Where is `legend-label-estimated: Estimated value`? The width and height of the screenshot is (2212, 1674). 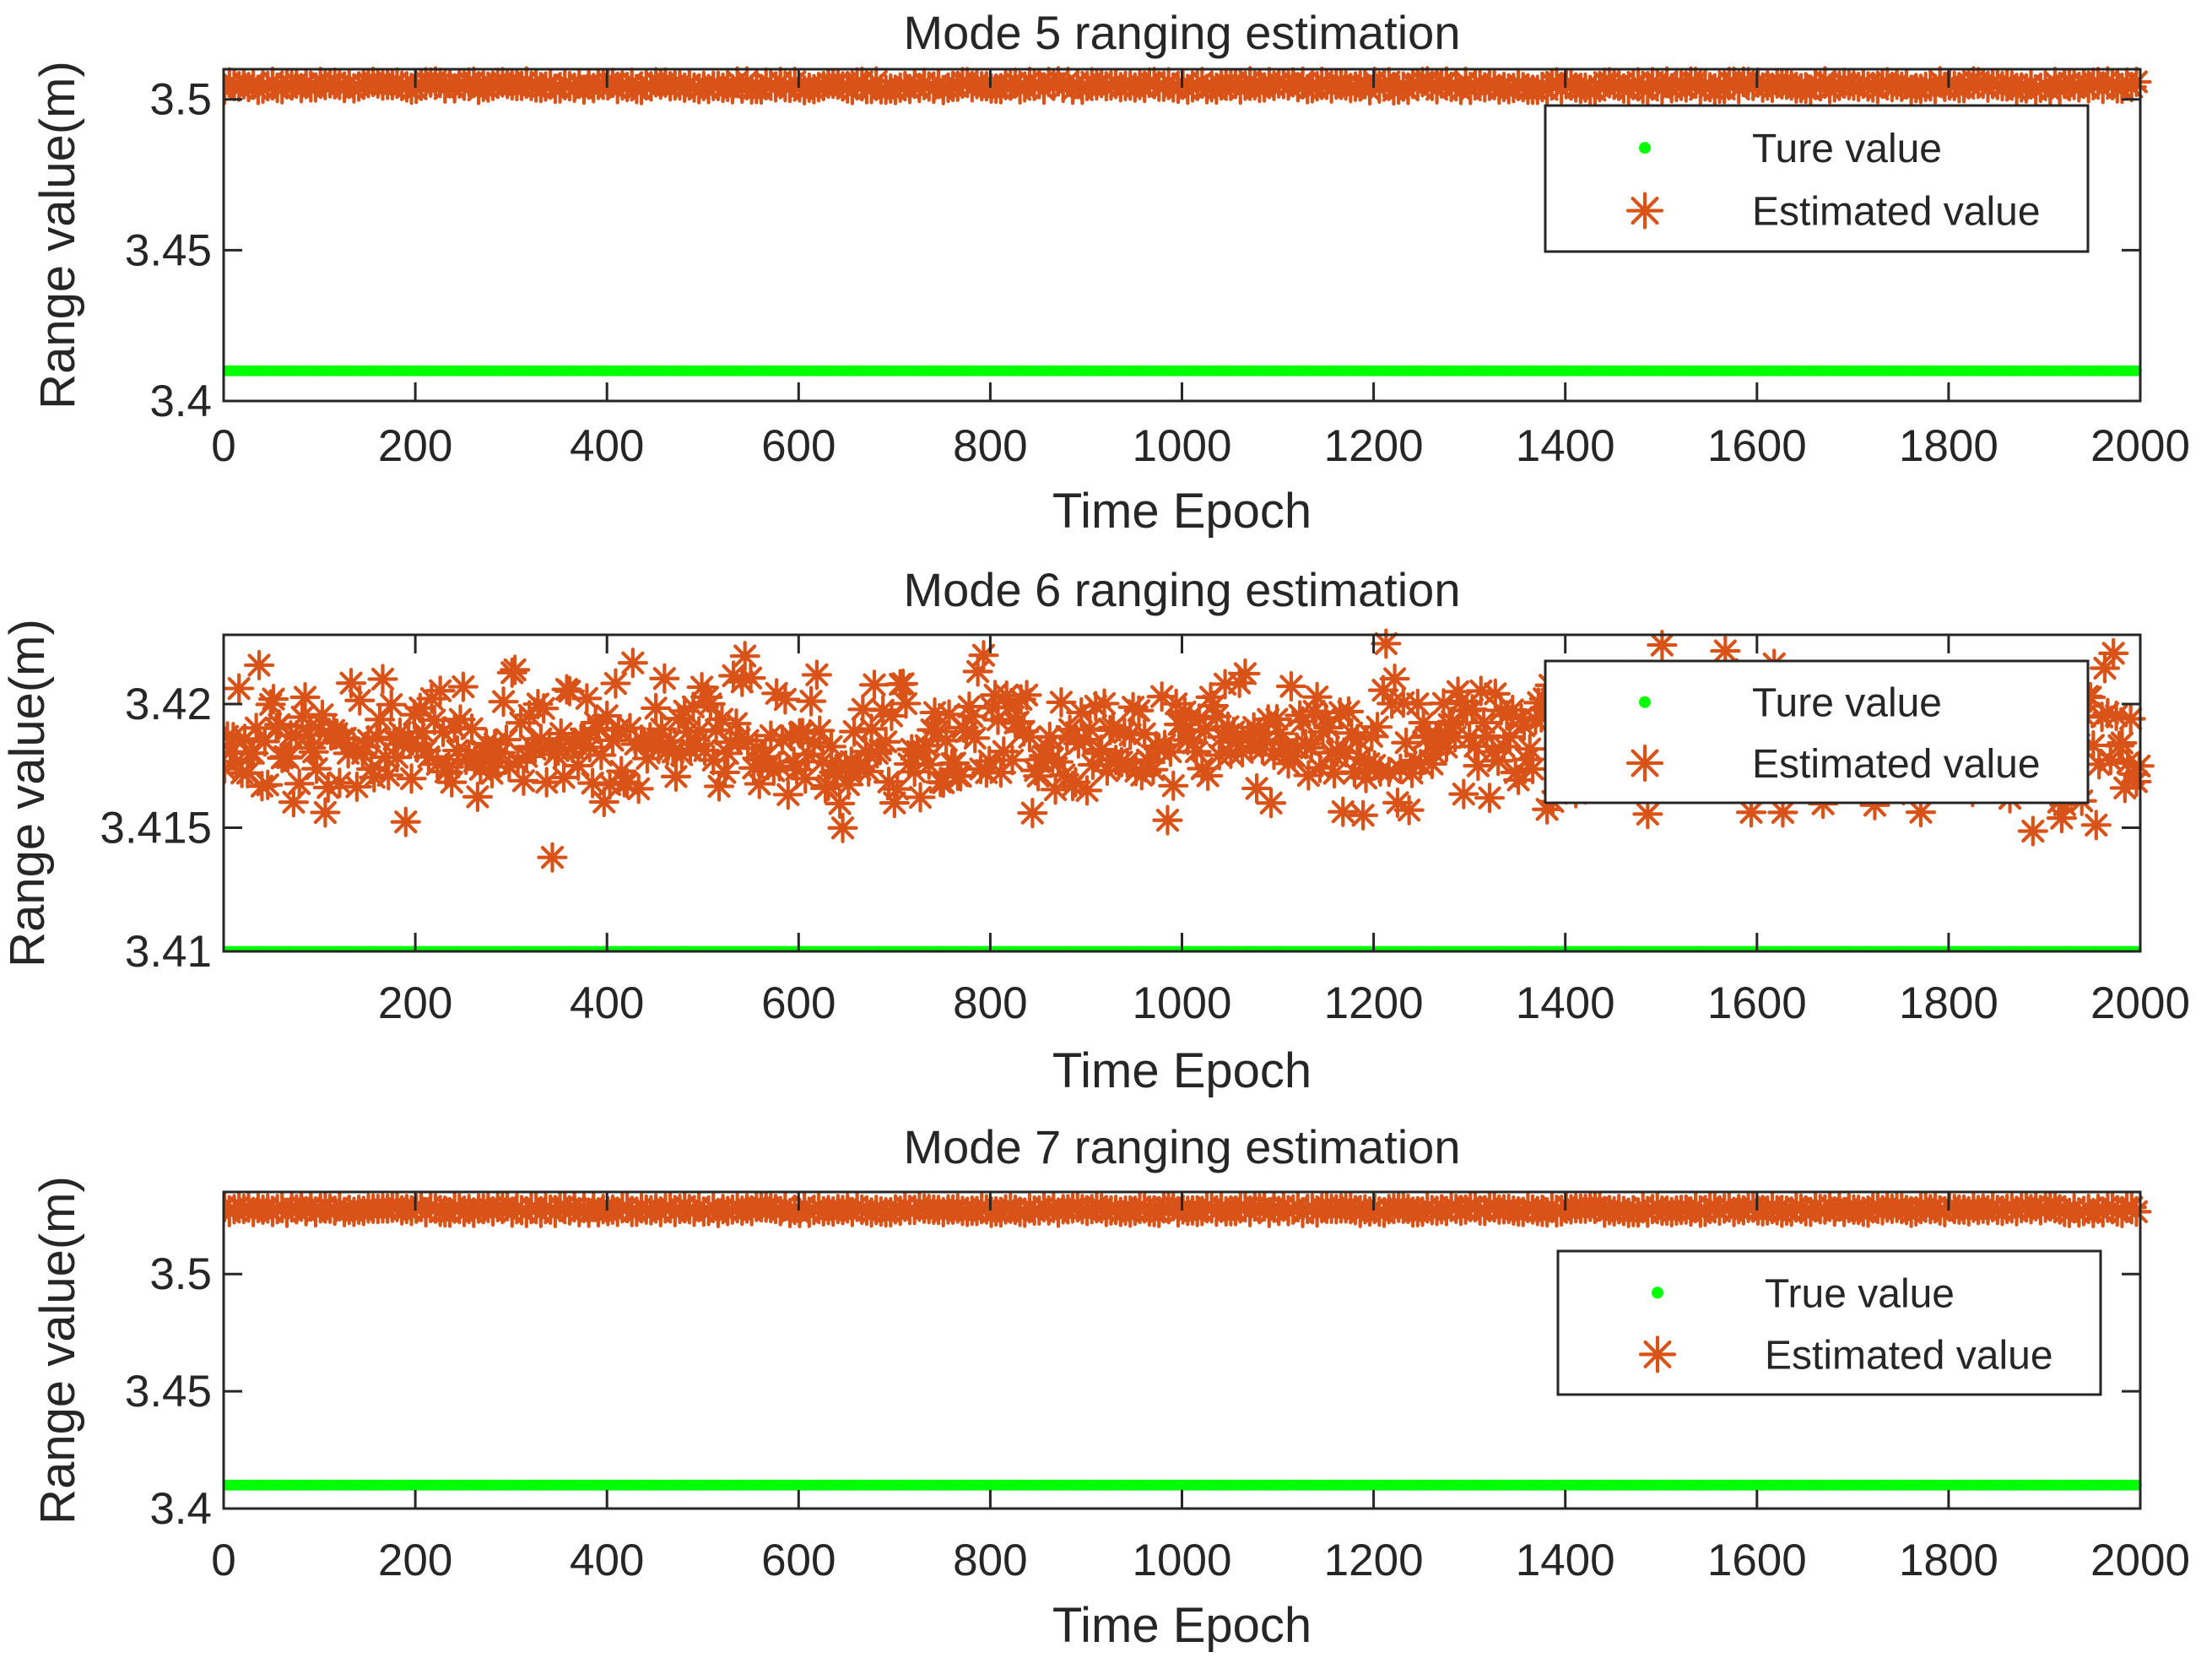
legend-label-estimated: Estimated value is located at coordinates (1896, 212).